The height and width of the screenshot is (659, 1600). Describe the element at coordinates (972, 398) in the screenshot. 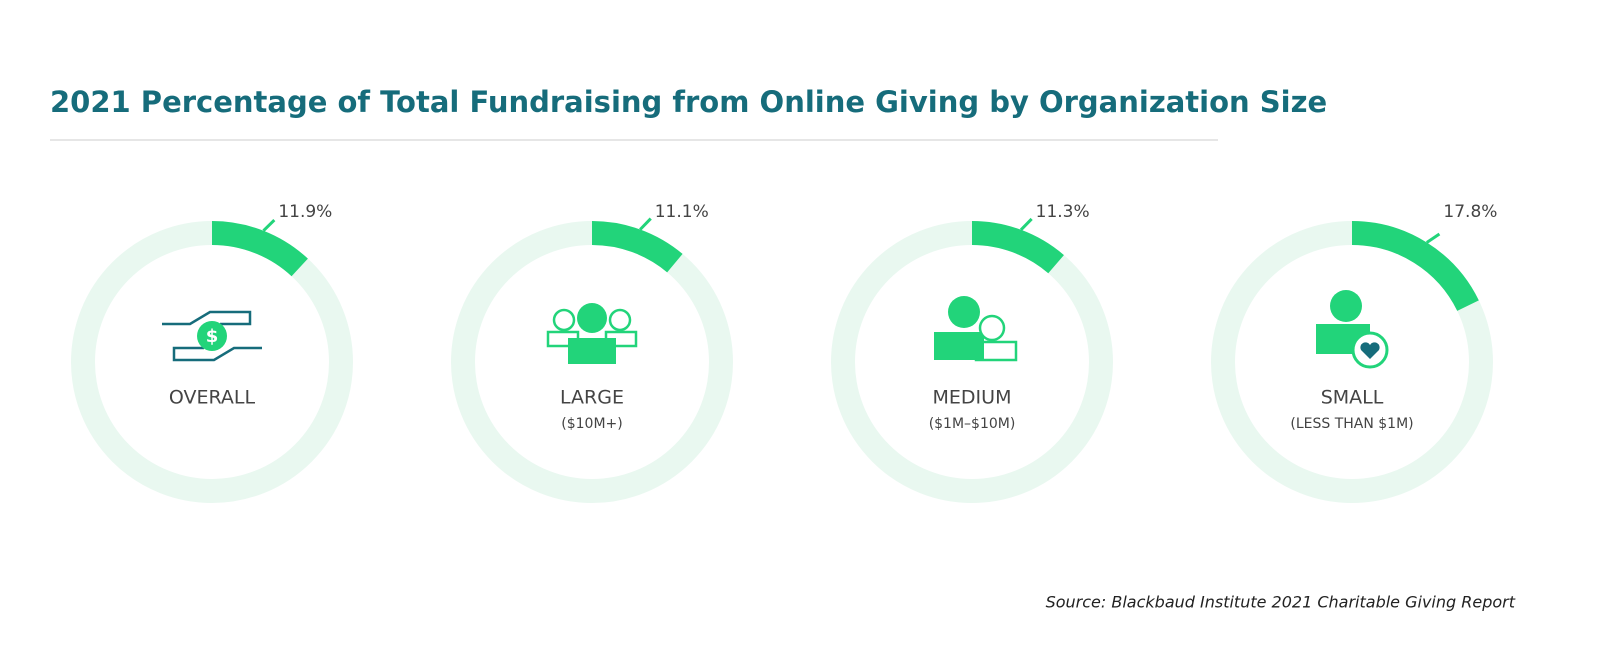

I see `category-label: MEDIUM` at that location.